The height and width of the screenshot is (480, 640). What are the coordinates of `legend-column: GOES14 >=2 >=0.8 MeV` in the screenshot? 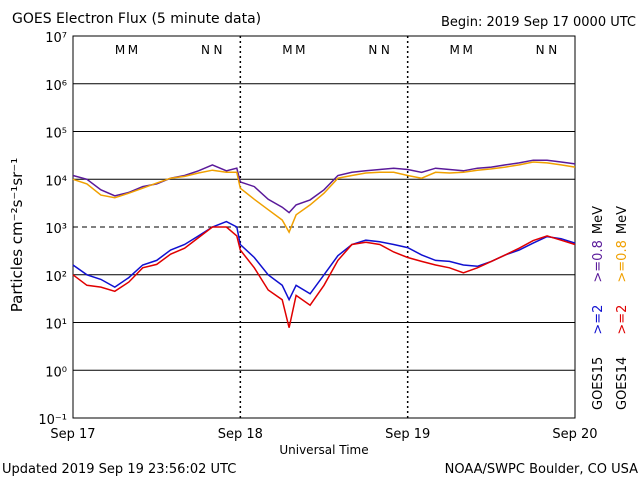 It's located at (622, 308).